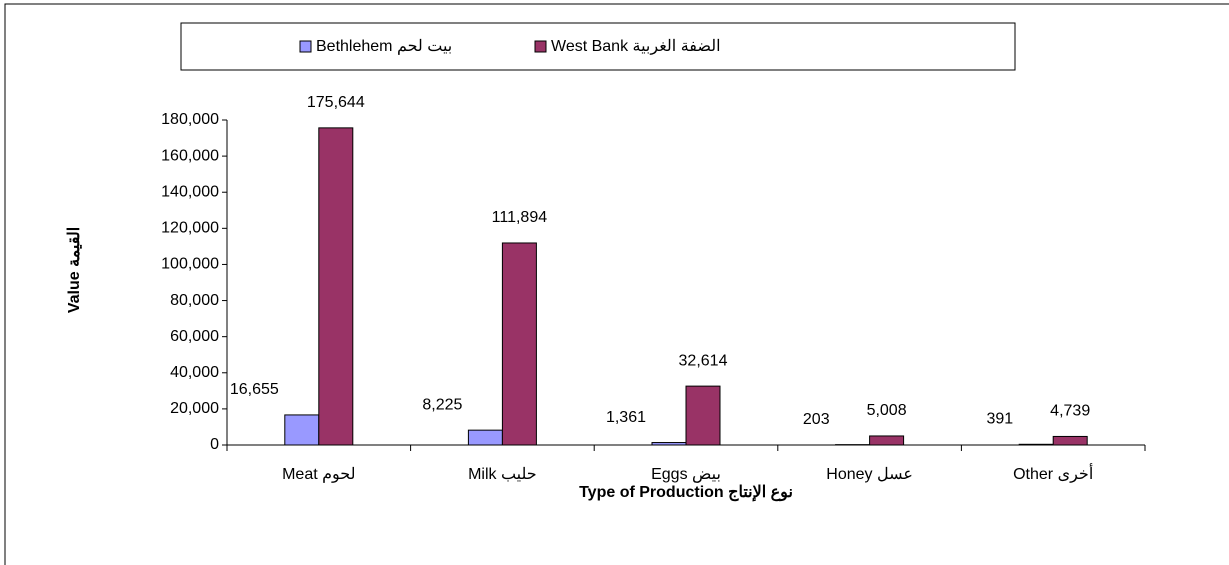  What do you see at coordinates (254, 389) in the screenshot?
I see `data-label: 16,655` at bounding box center [254, 389].